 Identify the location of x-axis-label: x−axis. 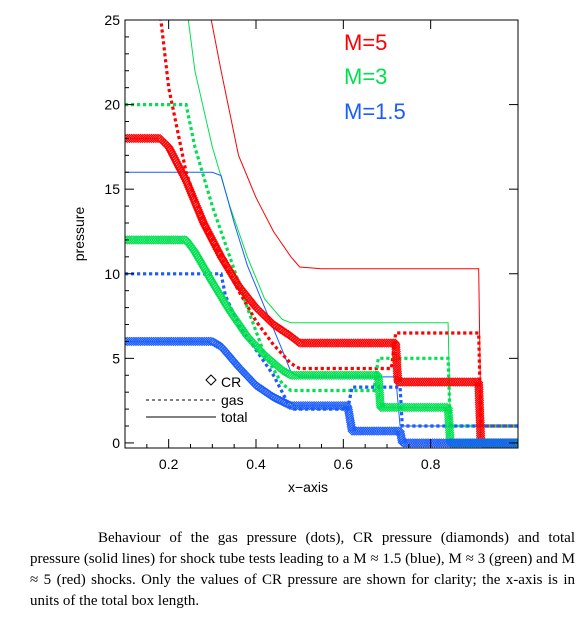
(308, 487).